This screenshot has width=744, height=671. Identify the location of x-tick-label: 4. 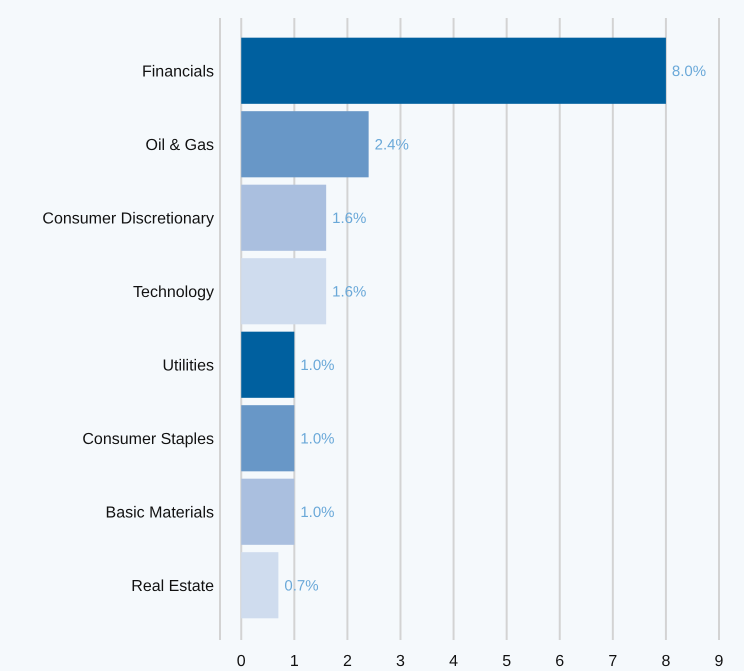
(453, 661).